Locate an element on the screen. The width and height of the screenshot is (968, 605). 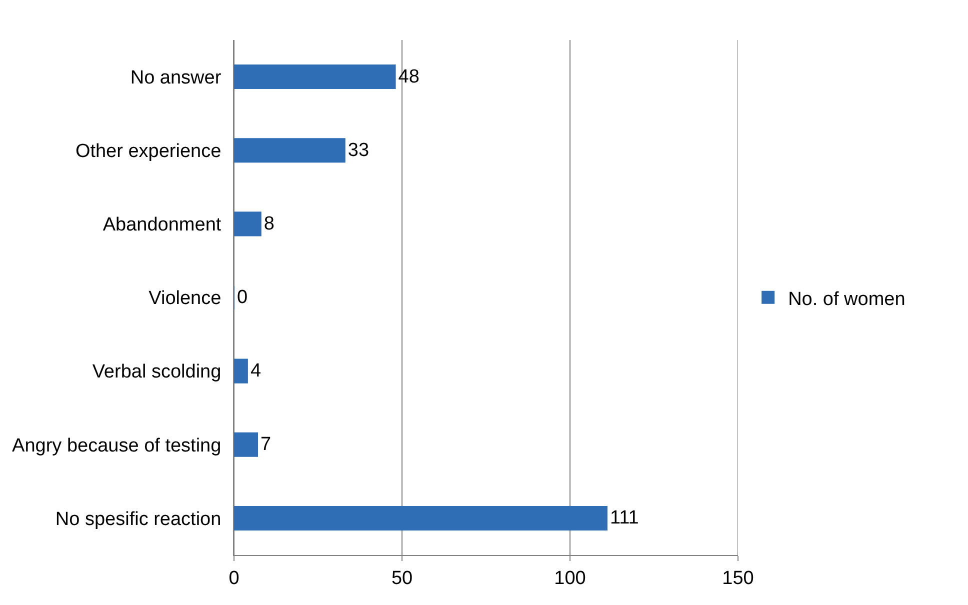
y-tick-label: No spesific reaction is located at coordinates (138, 519).